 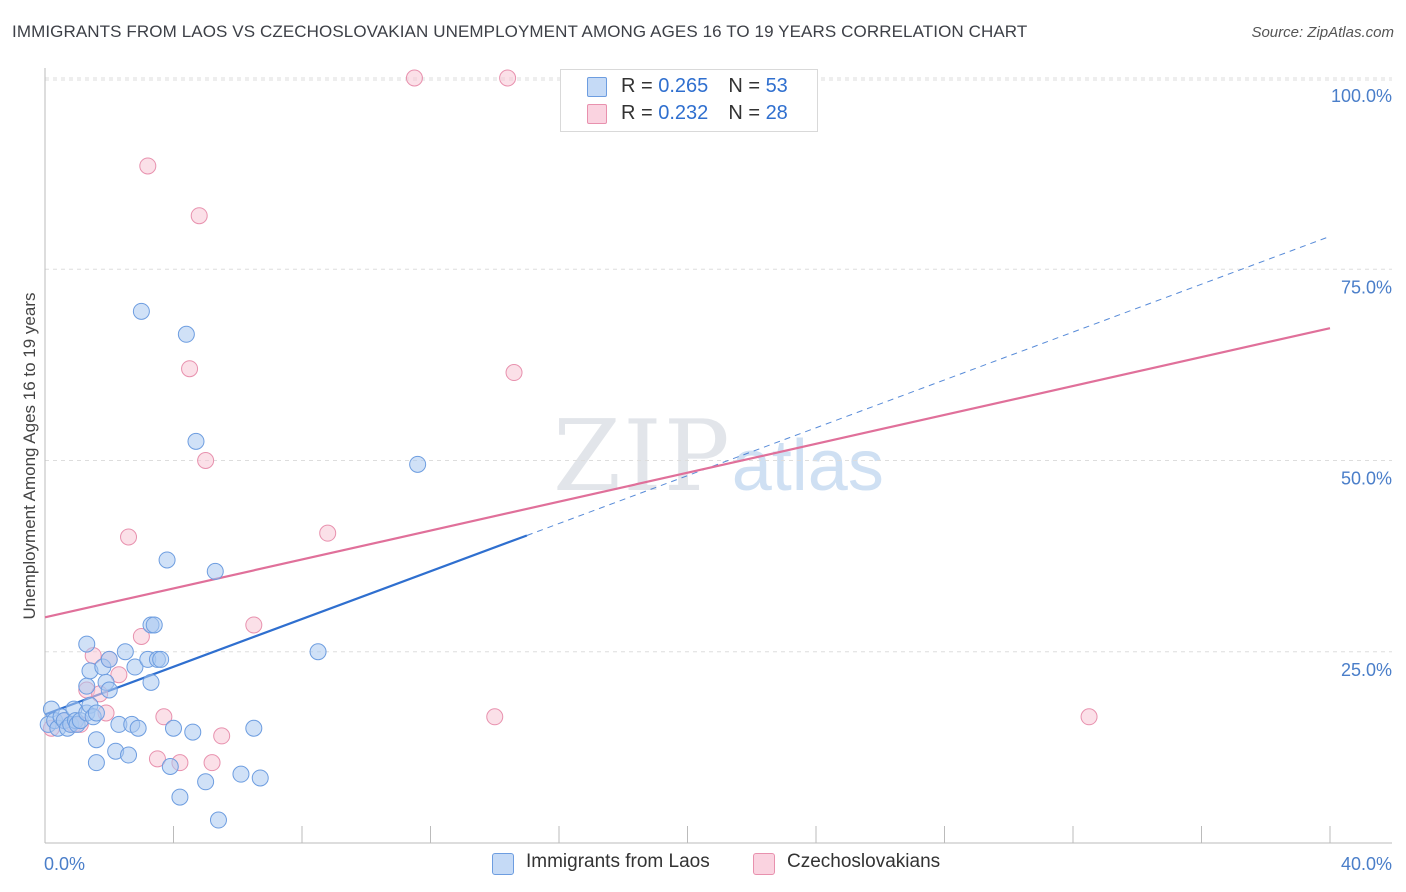 I want to click on bottom-legend-label-czech: Czechoslovakians, so click(x=864, y=861).